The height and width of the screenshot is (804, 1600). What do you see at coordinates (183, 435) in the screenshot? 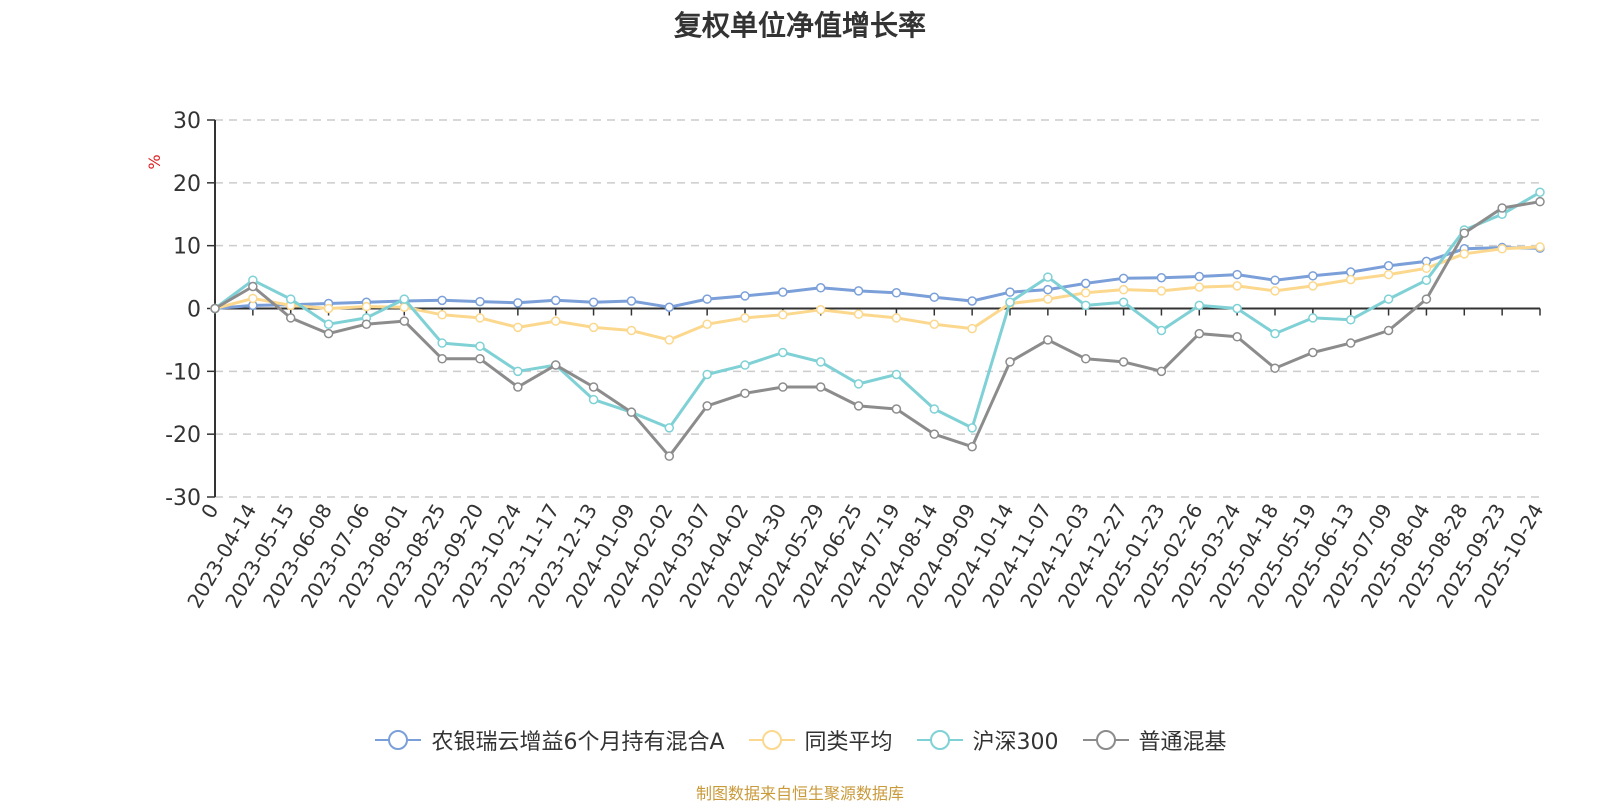
I see `y-tick-label: -20` at bounding box center [183, 435].